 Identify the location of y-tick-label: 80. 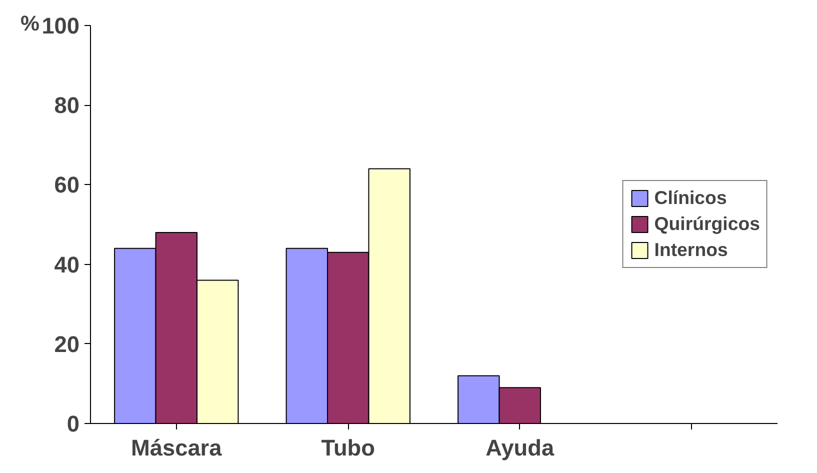
(67, 105).